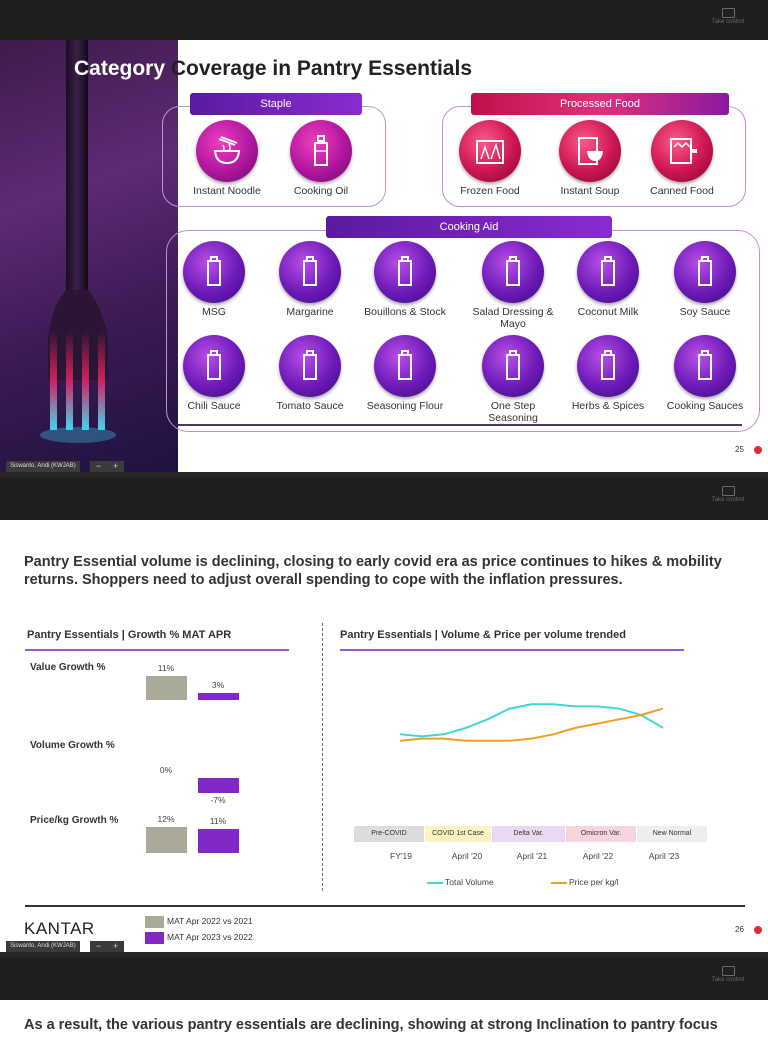  I want to click on trend-header-underline, so click(512, 650).